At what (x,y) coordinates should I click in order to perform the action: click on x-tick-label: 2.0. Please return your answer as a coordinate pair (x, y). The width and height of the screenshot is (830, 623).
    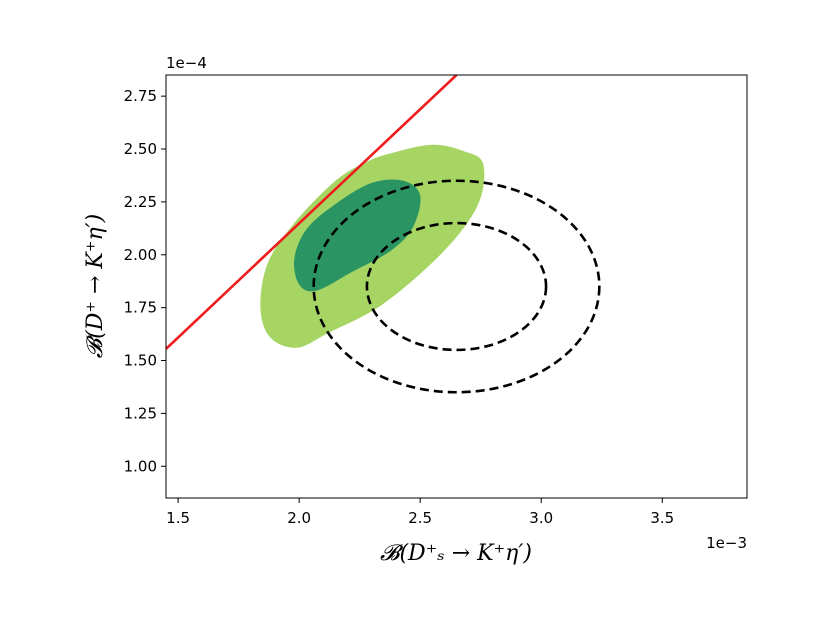
    Looking at the image, I should click on (299, 518).